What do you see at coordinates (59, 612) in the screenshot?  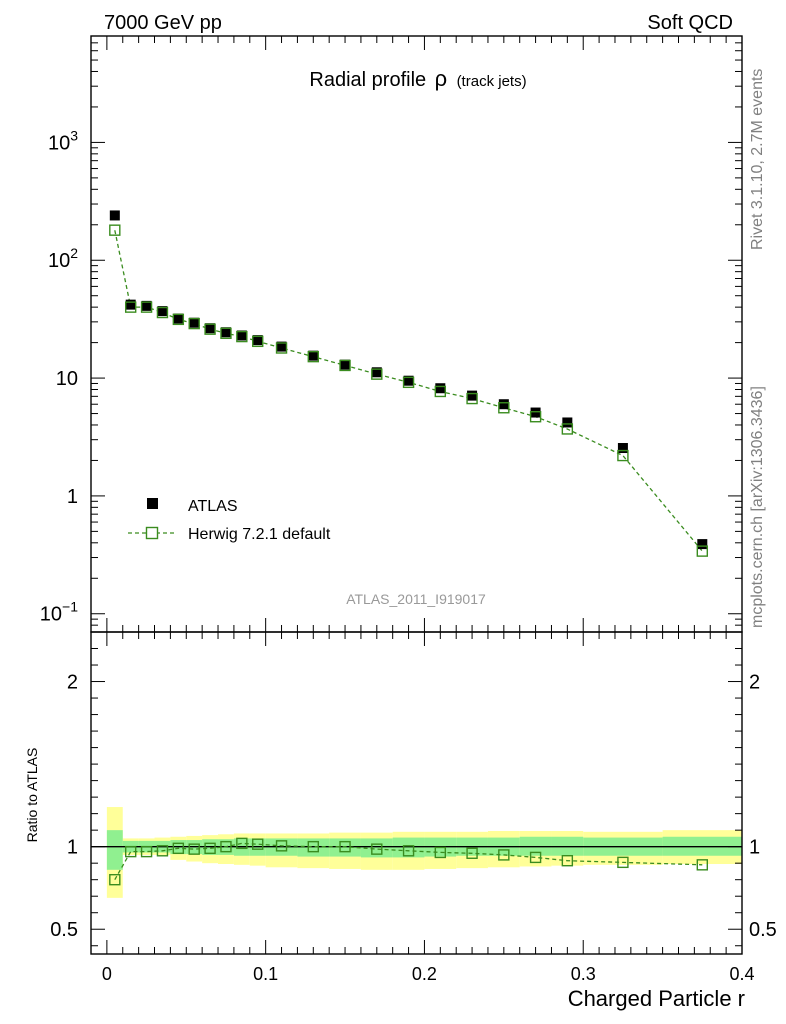 I see `main-y-tick-label: 10⁻¹` at bounding box center [59, 612].